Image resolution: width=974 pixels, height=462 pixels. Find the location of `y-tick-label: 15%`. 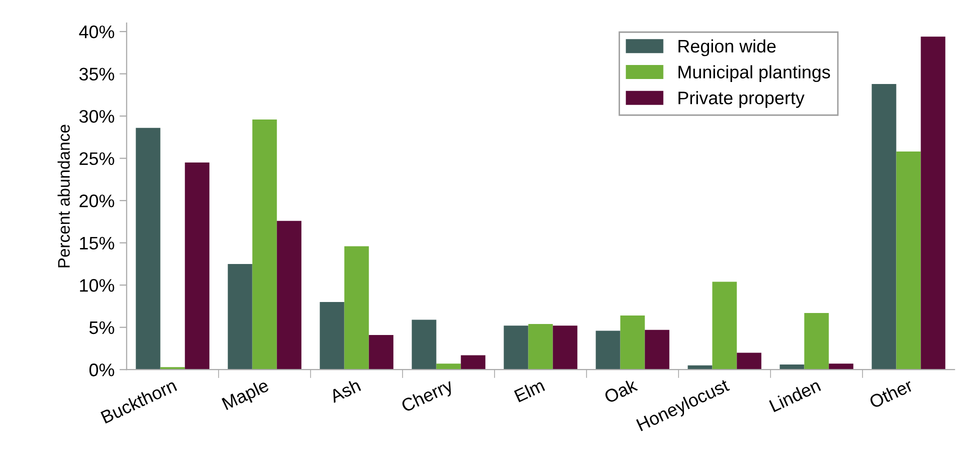

y-tick-label: 15% is located at coordinates (97, 243).